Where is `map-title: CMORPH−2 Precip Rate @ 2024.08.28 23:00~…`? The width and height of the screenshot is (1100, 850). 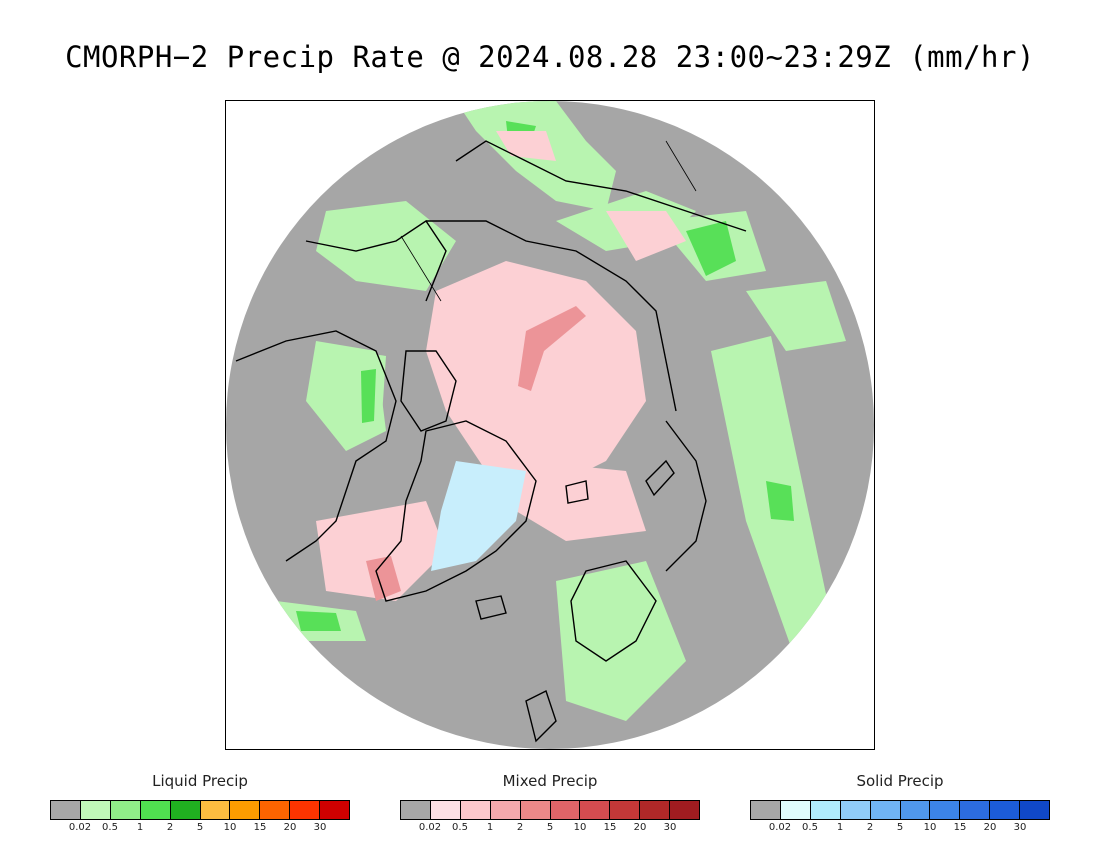 map-title: CMORPH−2 Precip Rate @ 2024.08.28 23:00~… is located at coordinates (550, 57).